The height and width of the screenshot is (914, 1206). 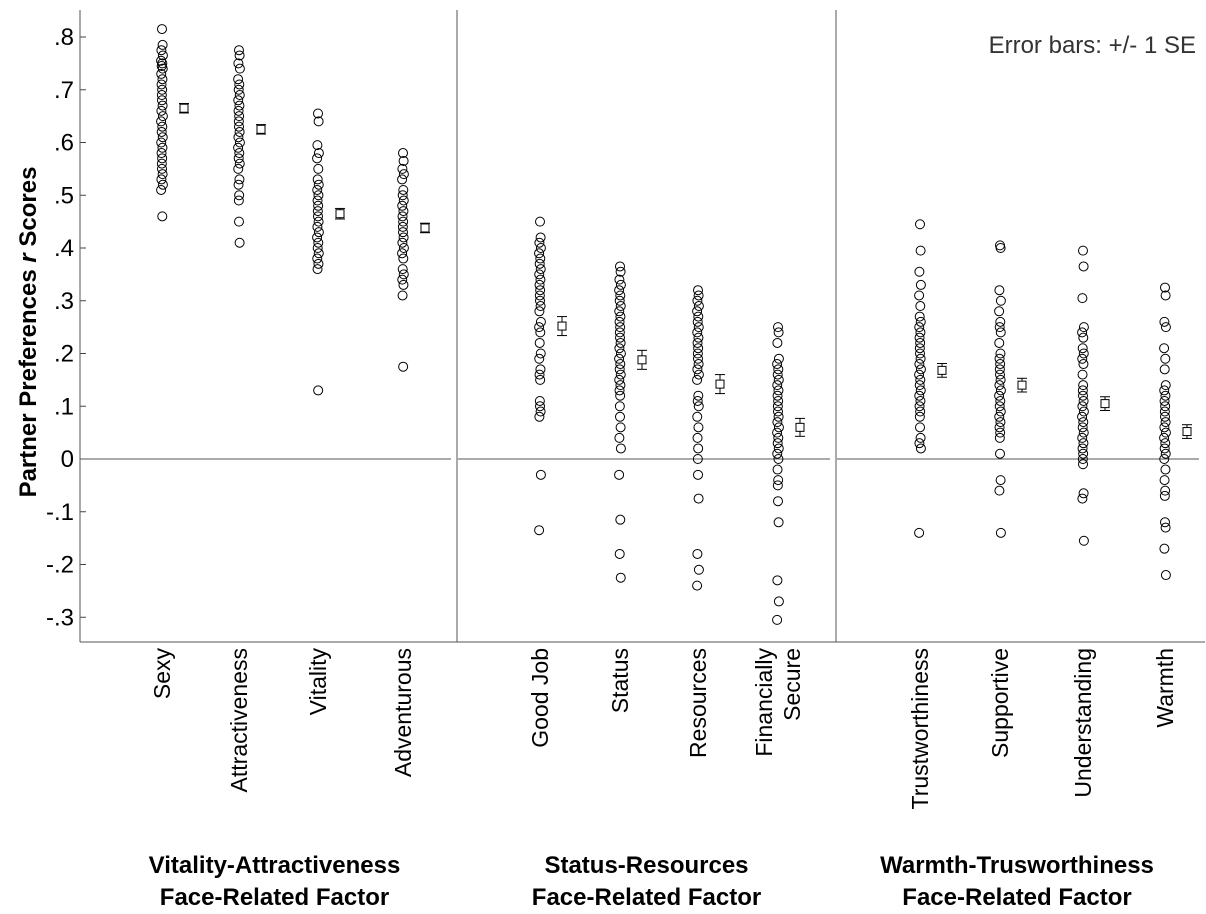 What do you see at coordinates (1083, 723) in the screenshot?
I see `category-label-line: Understanding` at bounding box center [1083, 723].